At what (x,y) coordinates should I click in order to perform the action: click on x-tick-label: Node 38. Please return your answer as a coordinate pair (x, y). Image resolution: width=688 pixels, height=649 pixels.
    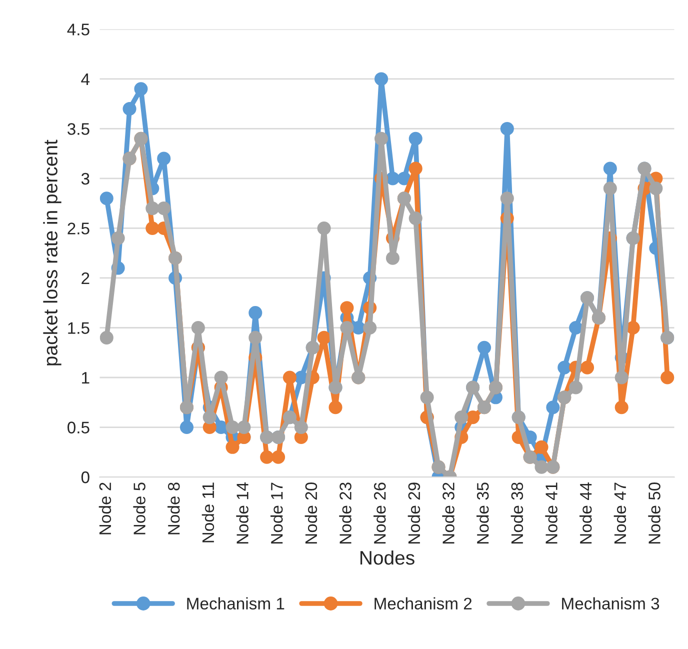
    Looking at the image, I should click on (517, 513).